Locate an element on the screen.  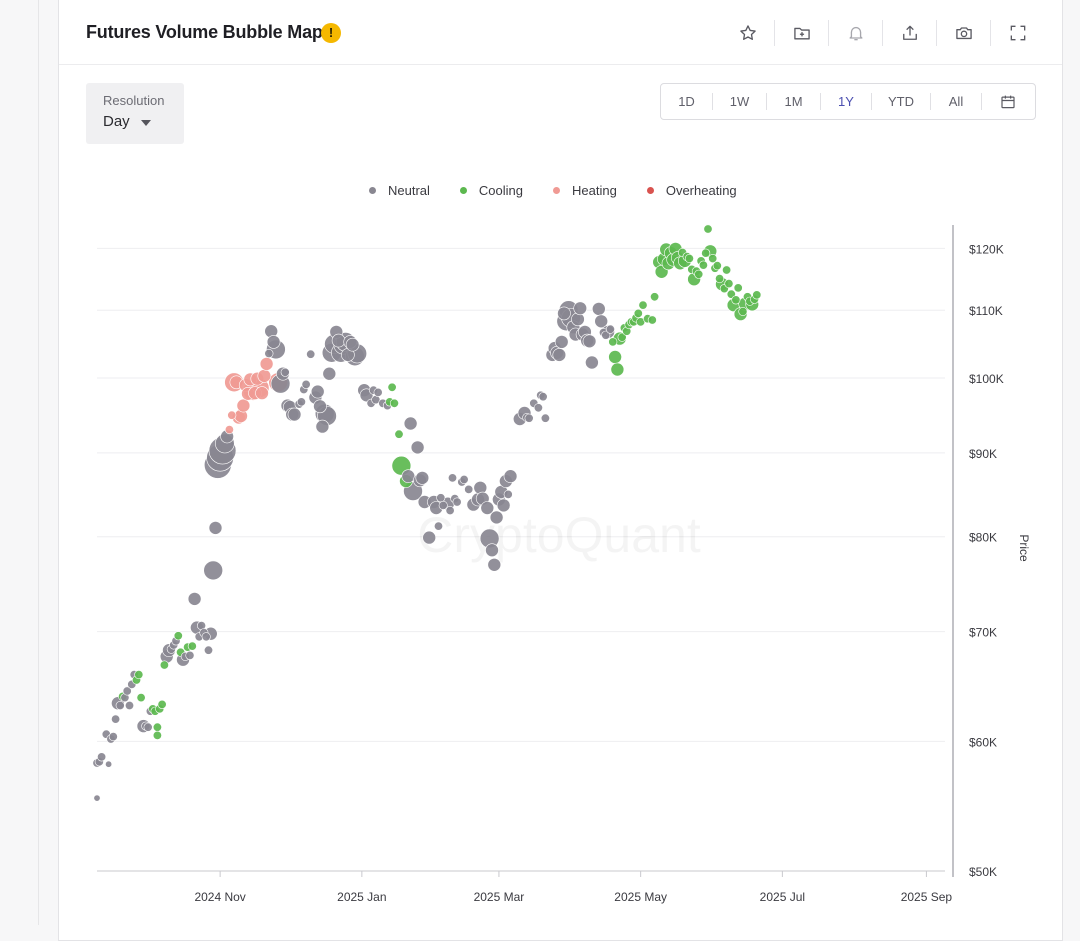
alert-button is located at coordinates (855, 33).